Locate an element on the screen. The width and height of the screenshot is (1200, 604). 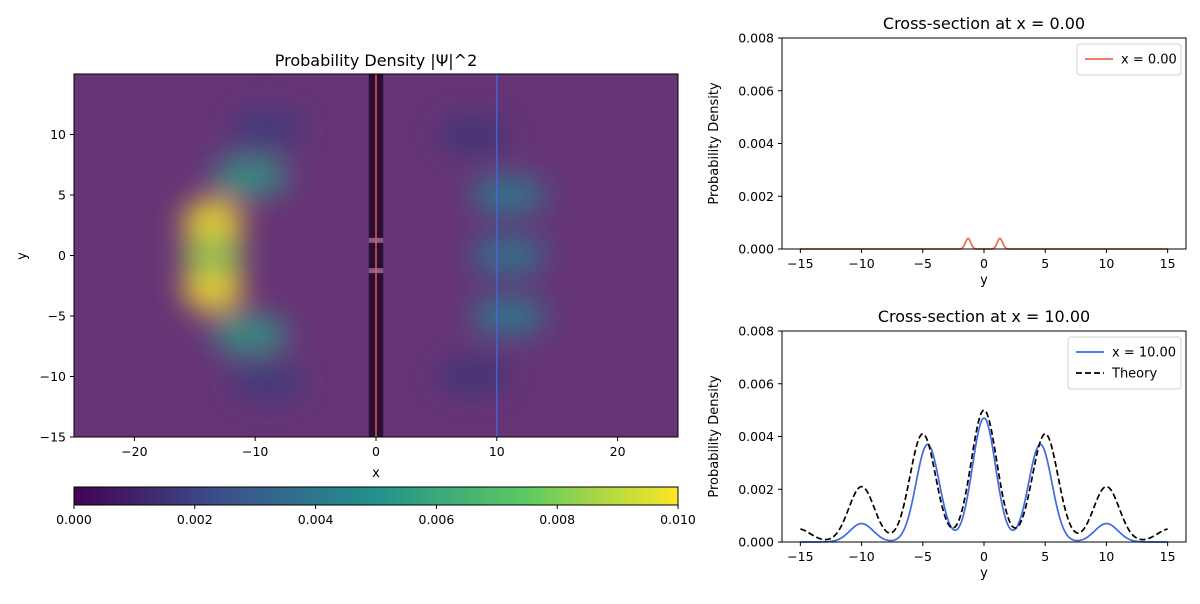
x-tick-label: 20 is located at coordinates (618, 451).